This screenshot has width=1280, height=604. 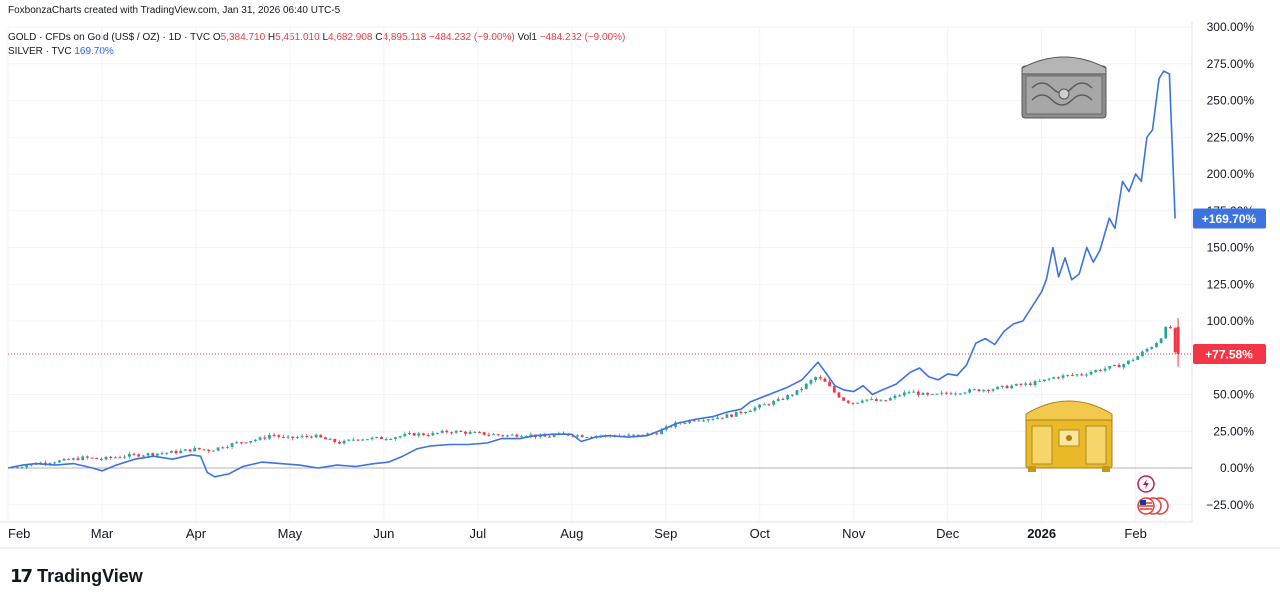 I want to click on y-tick-label: 300.00%, so click(x=1231, y=27).